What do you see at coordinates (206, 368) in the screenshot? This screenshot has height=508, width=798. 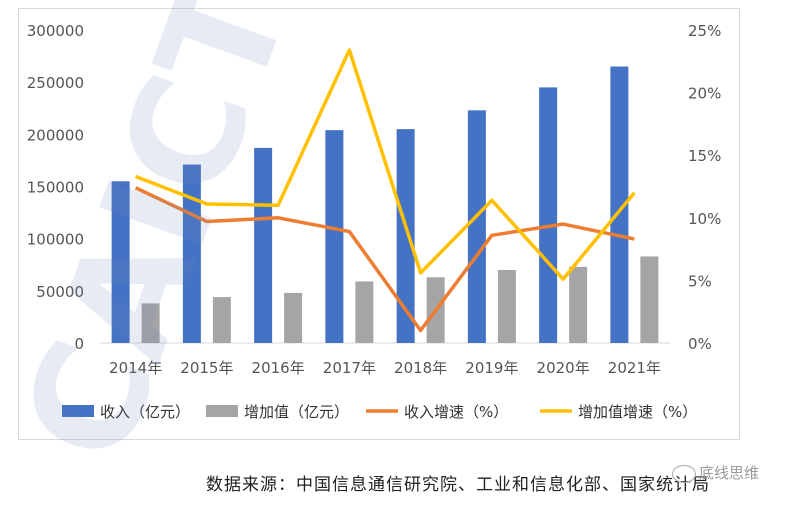 I see `x-axis-tick-label: 2015年` at bounding box center [206, 368].